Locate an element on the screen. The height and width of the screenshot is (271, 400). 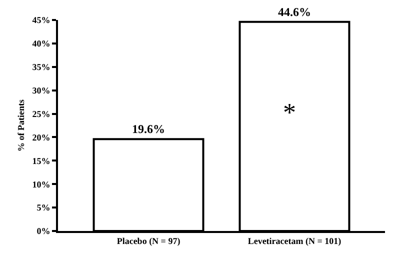
y-tick-label: 25% is located at coordinates (41, 113).